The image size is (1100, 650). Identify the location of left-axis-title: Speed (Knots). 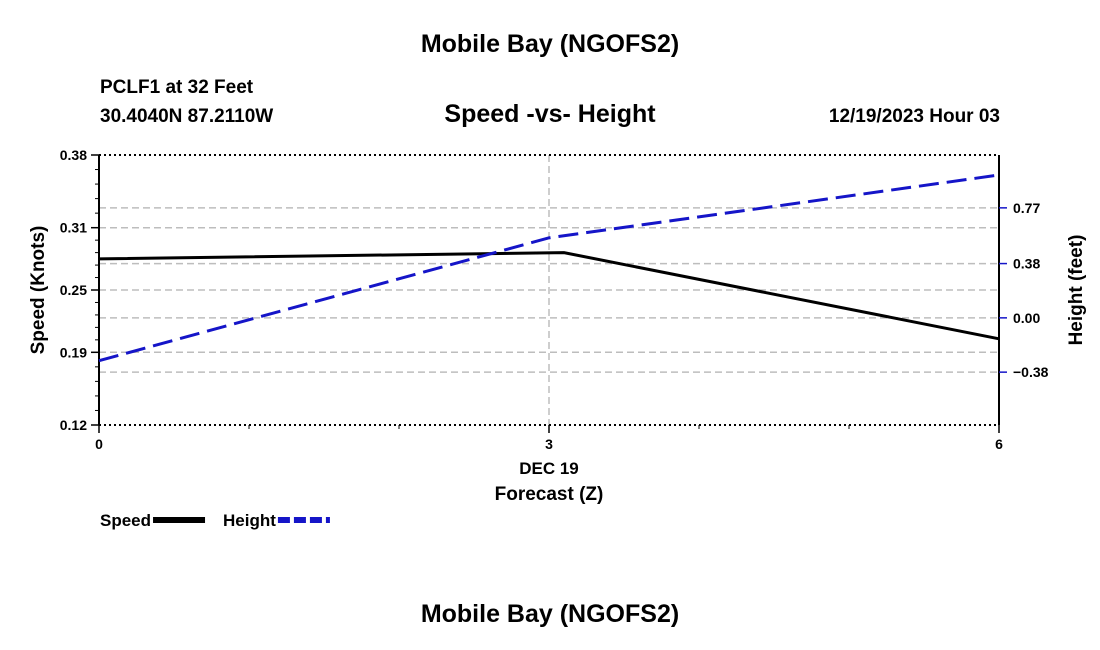
(38, 290).